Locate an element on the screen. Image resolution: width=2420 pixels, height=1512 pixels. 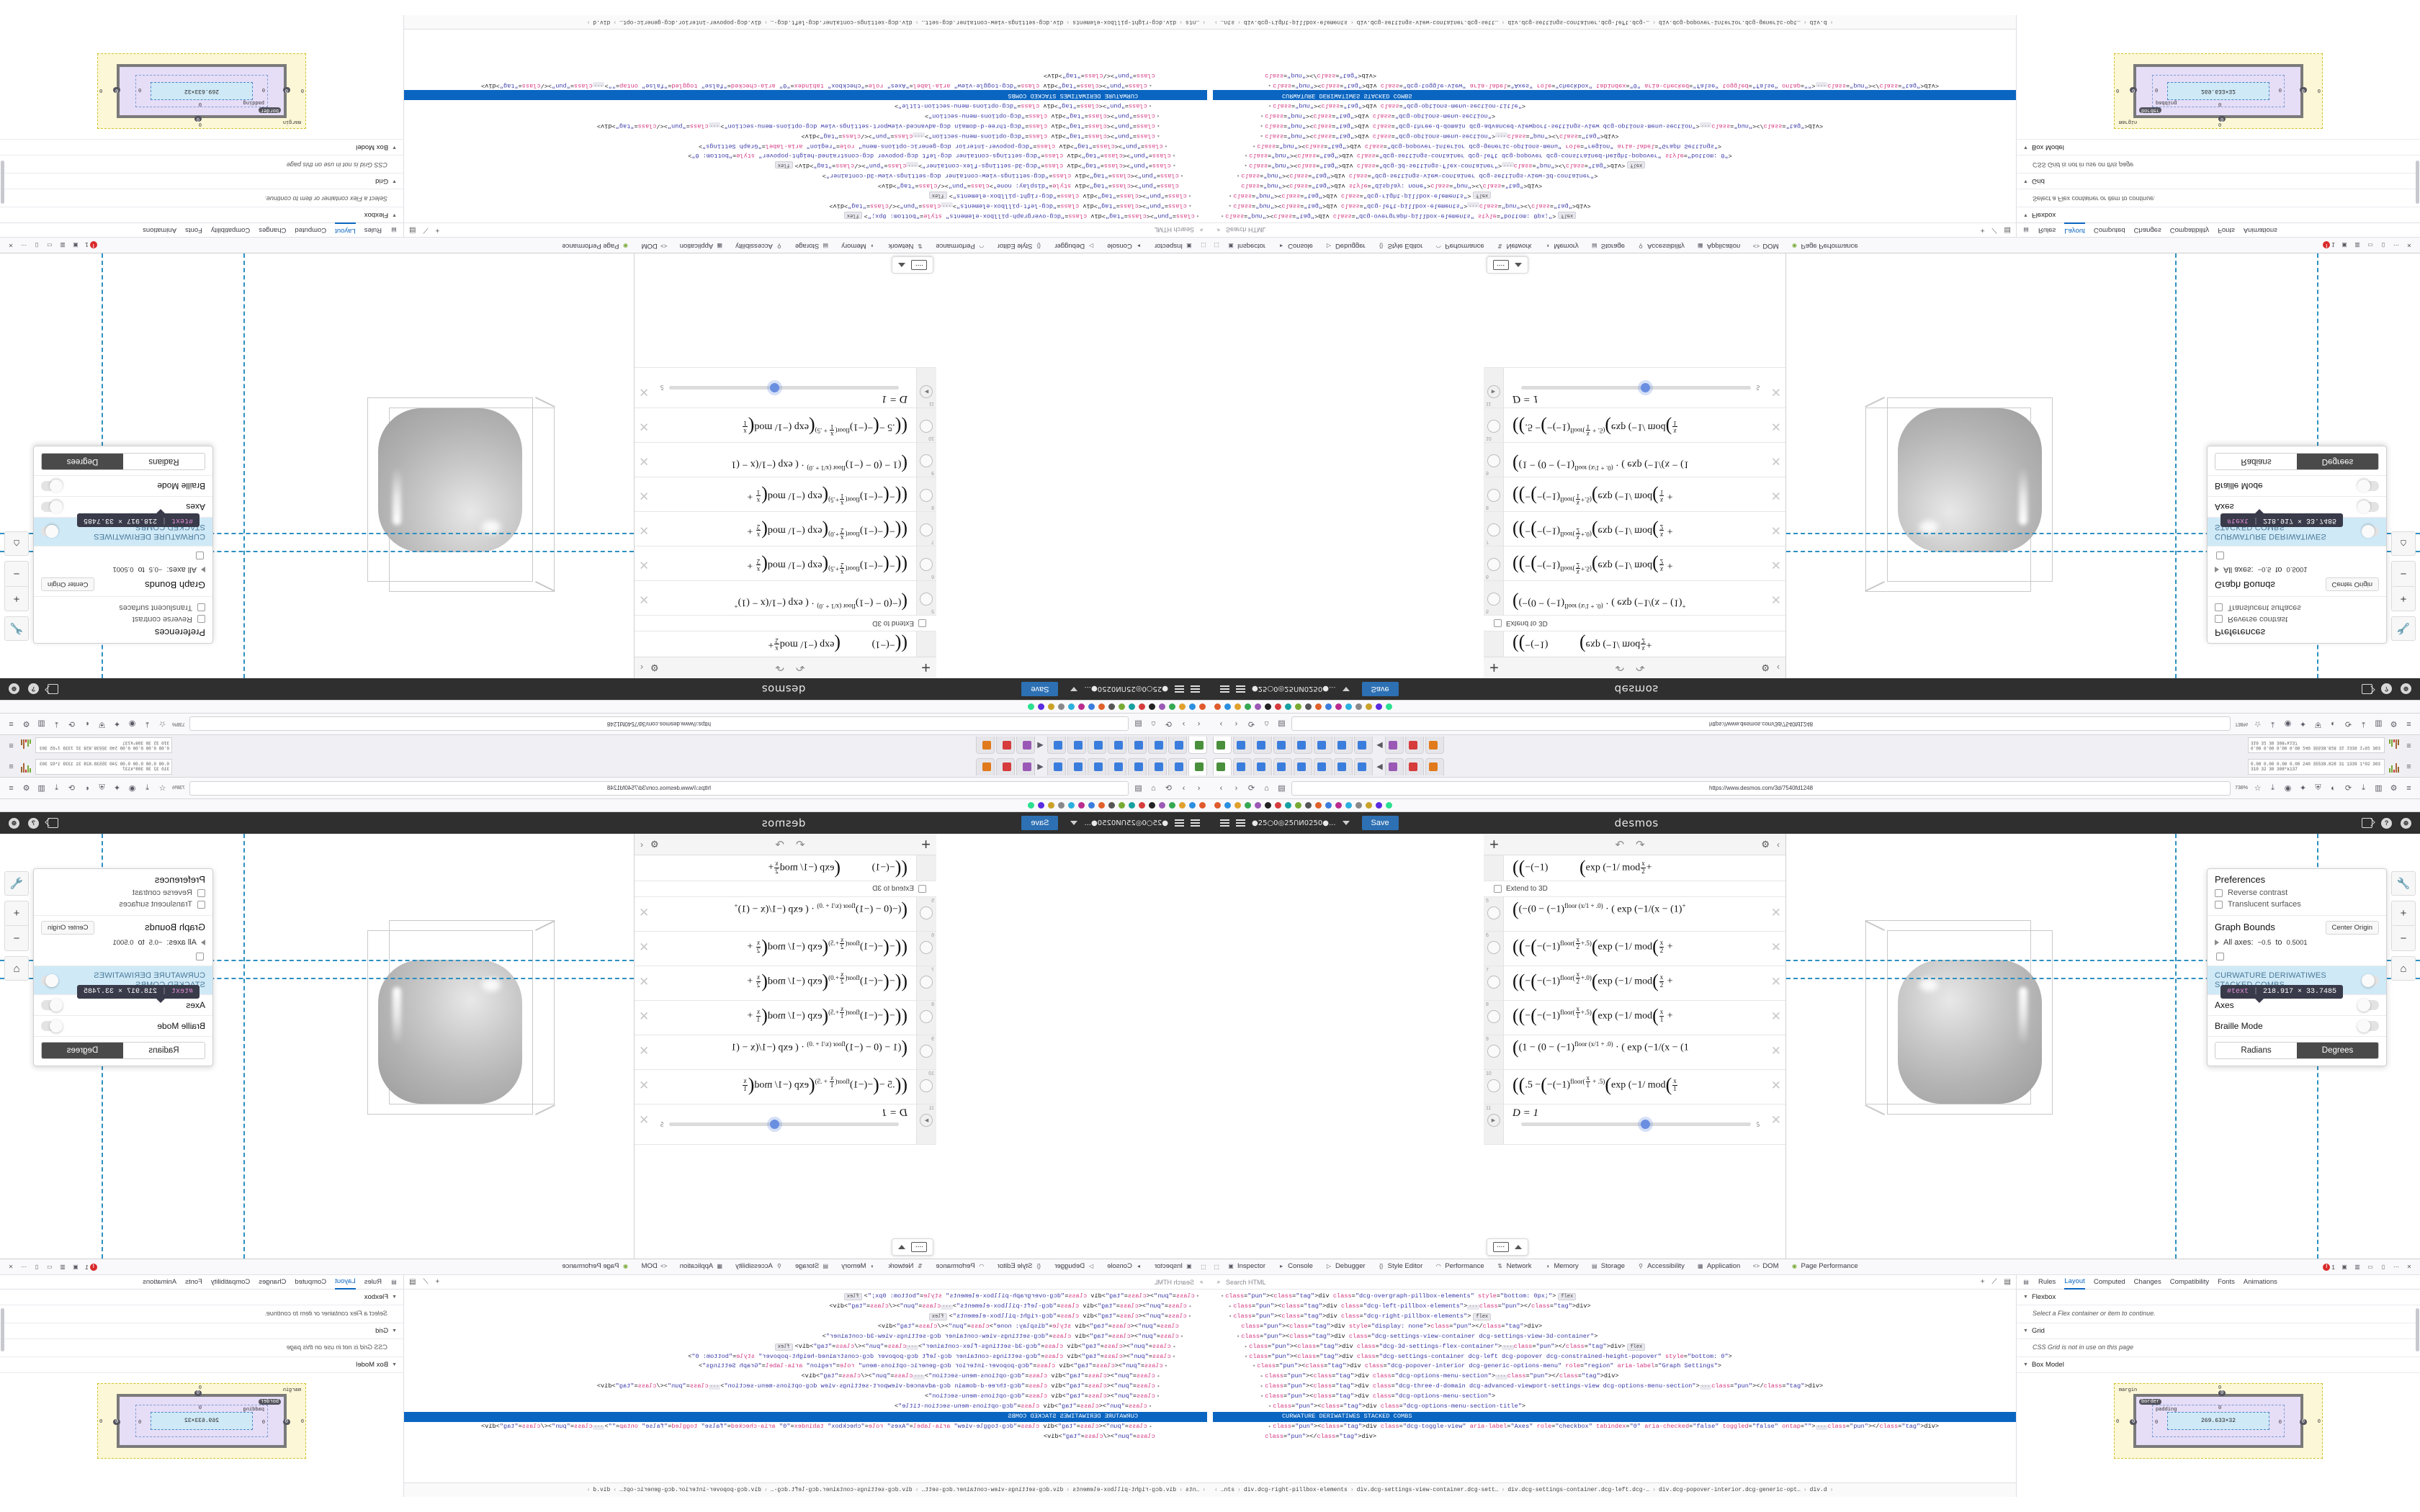
url-bar: https://www.desmos.com/3d/7540fd1248 is located at coordinates (1761, 724).